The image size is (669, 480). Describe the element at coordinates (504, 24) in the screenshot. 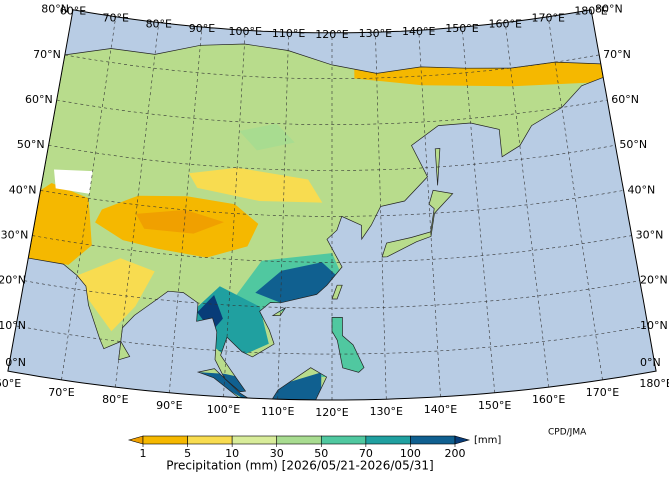

I see `lon-label-top: 160°E` at that location.